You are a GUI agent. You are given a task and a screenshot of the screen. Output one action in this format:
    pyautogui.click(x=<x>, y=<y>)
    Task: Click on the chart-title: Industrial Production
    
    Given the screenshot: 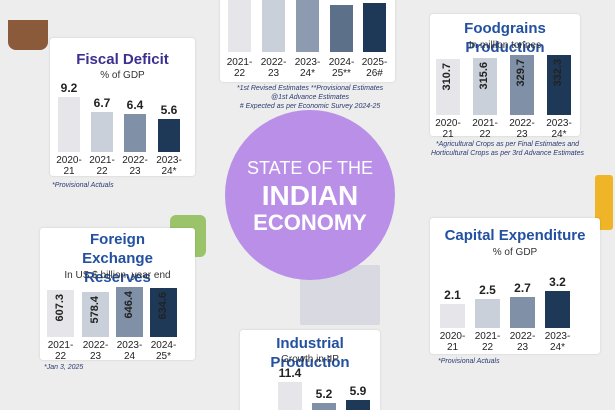 What is the action you would take?
    pyautogui.click(x=310, y=353)
    